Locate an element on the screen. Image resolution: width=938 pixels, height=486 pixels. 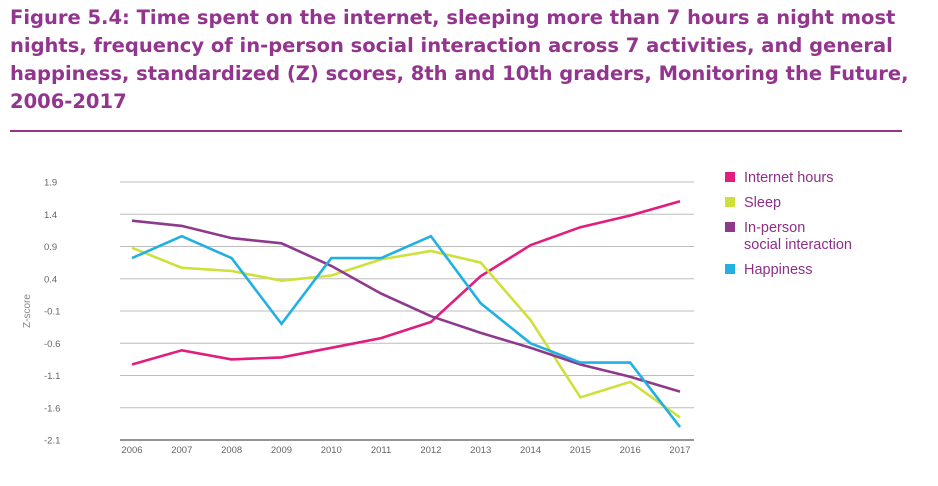
legend-label: Internet hours is located at coordinates (788, 178).